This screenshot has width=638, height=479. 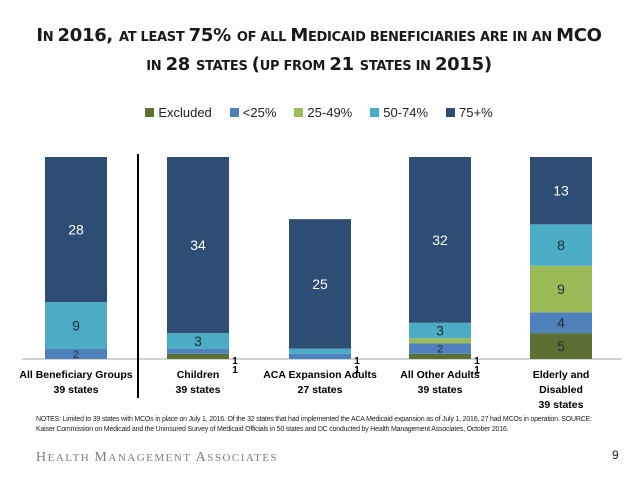 I want to click on legend-label: <25%, so click(x=259, y=112).